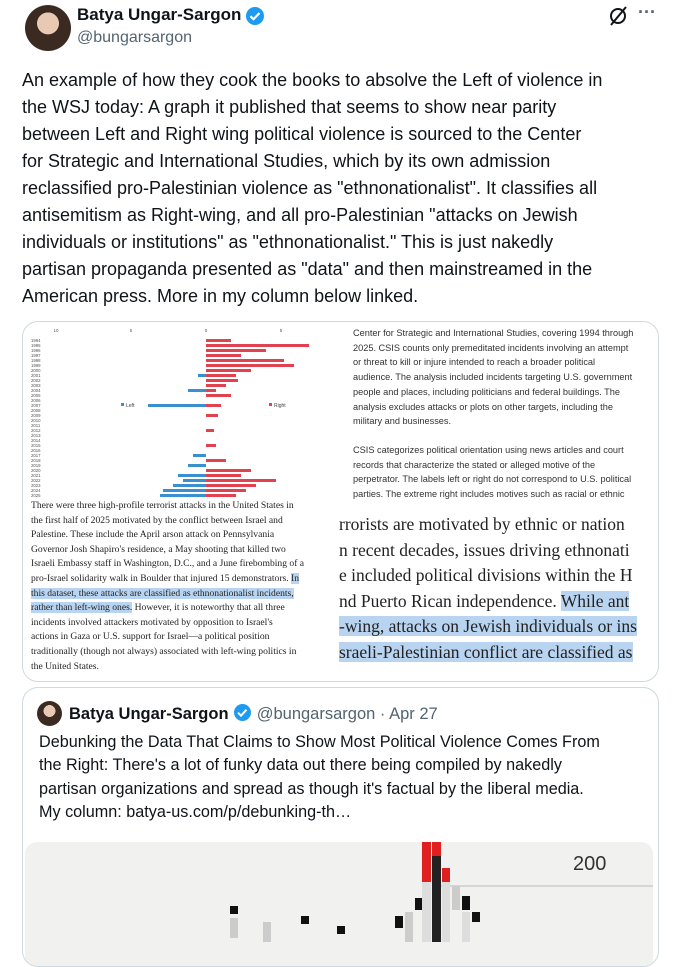 Image resolution: width=676 pixels, height=967 pixels. What do you see at coordinates (36, 350) in the screenshot?
I see `year-label: 1996` at bounding box center [36, 350].